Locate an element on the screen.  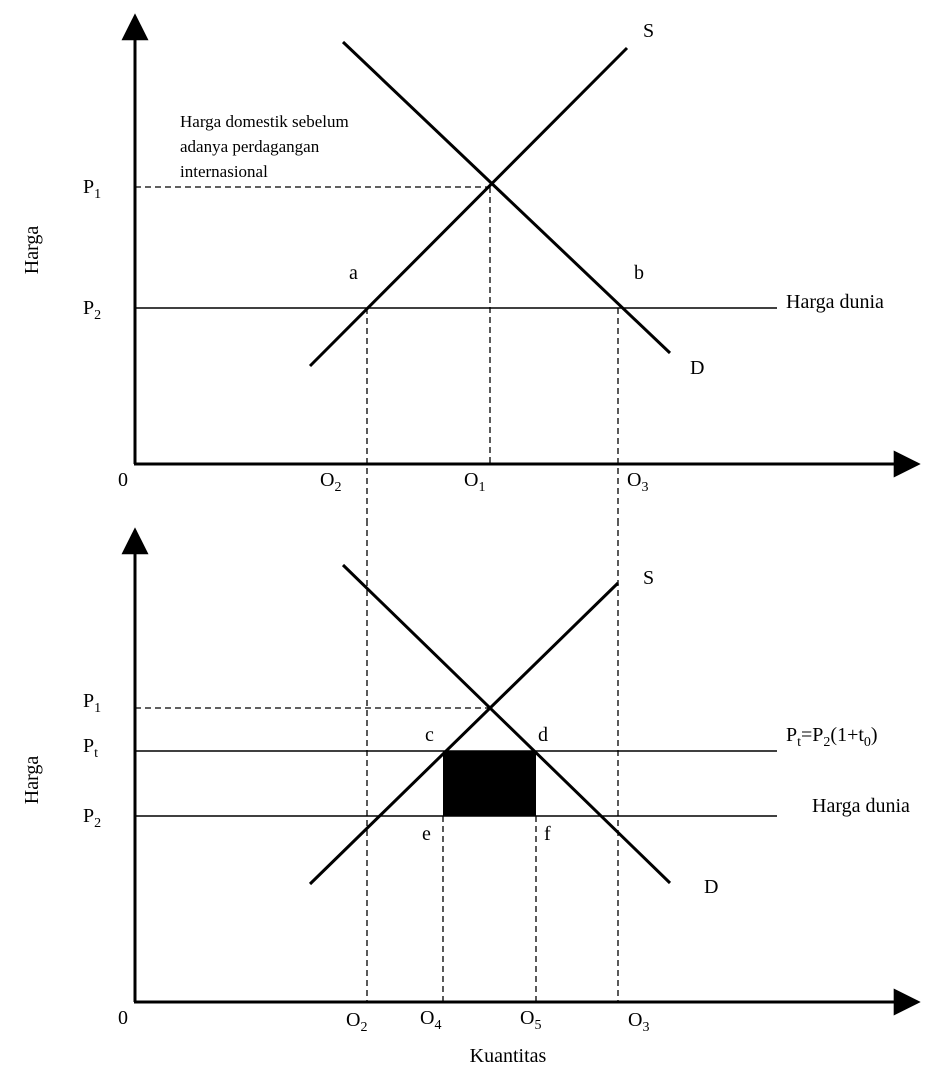
point-e-label: e is located at coordinates (426, 834).